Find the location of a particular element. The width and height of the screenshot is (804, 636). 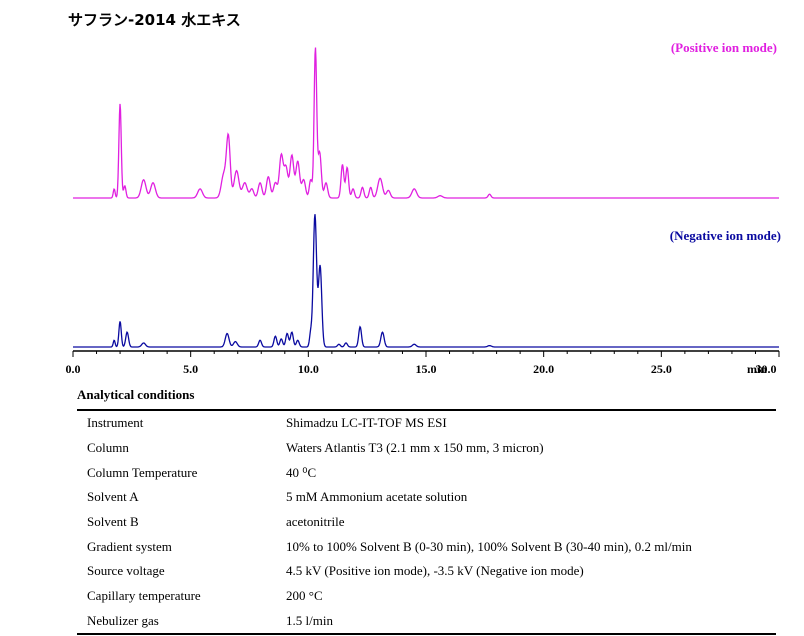

condition-name: Solvent B is located at coordinates (113, 522).